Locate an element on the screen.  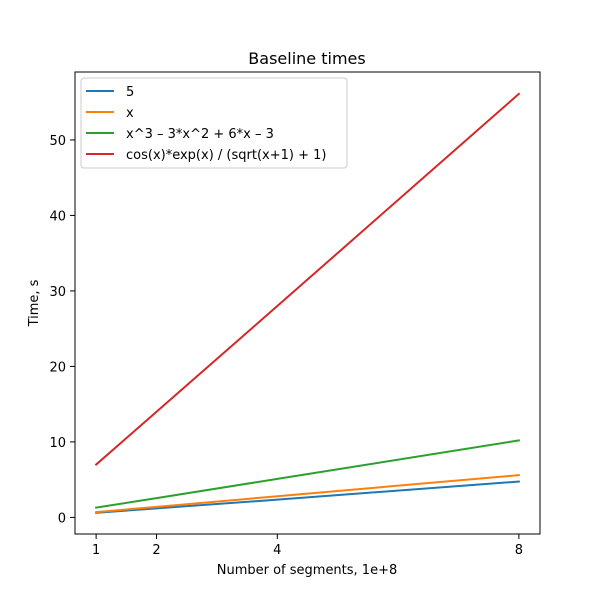
x-axis-label: Number of segments, 1e+8 is located at coordinates (307, 570).